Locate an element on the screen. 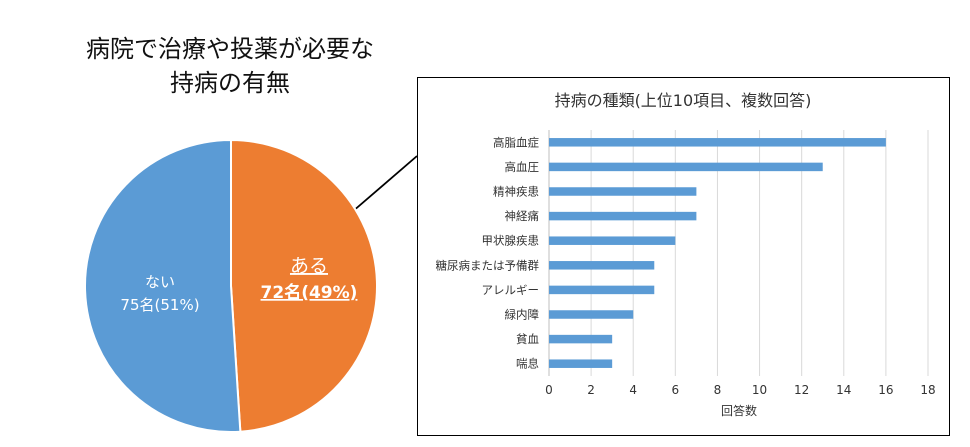  pie-value-no: 75名(51%) is located at coordinates (159, 305).